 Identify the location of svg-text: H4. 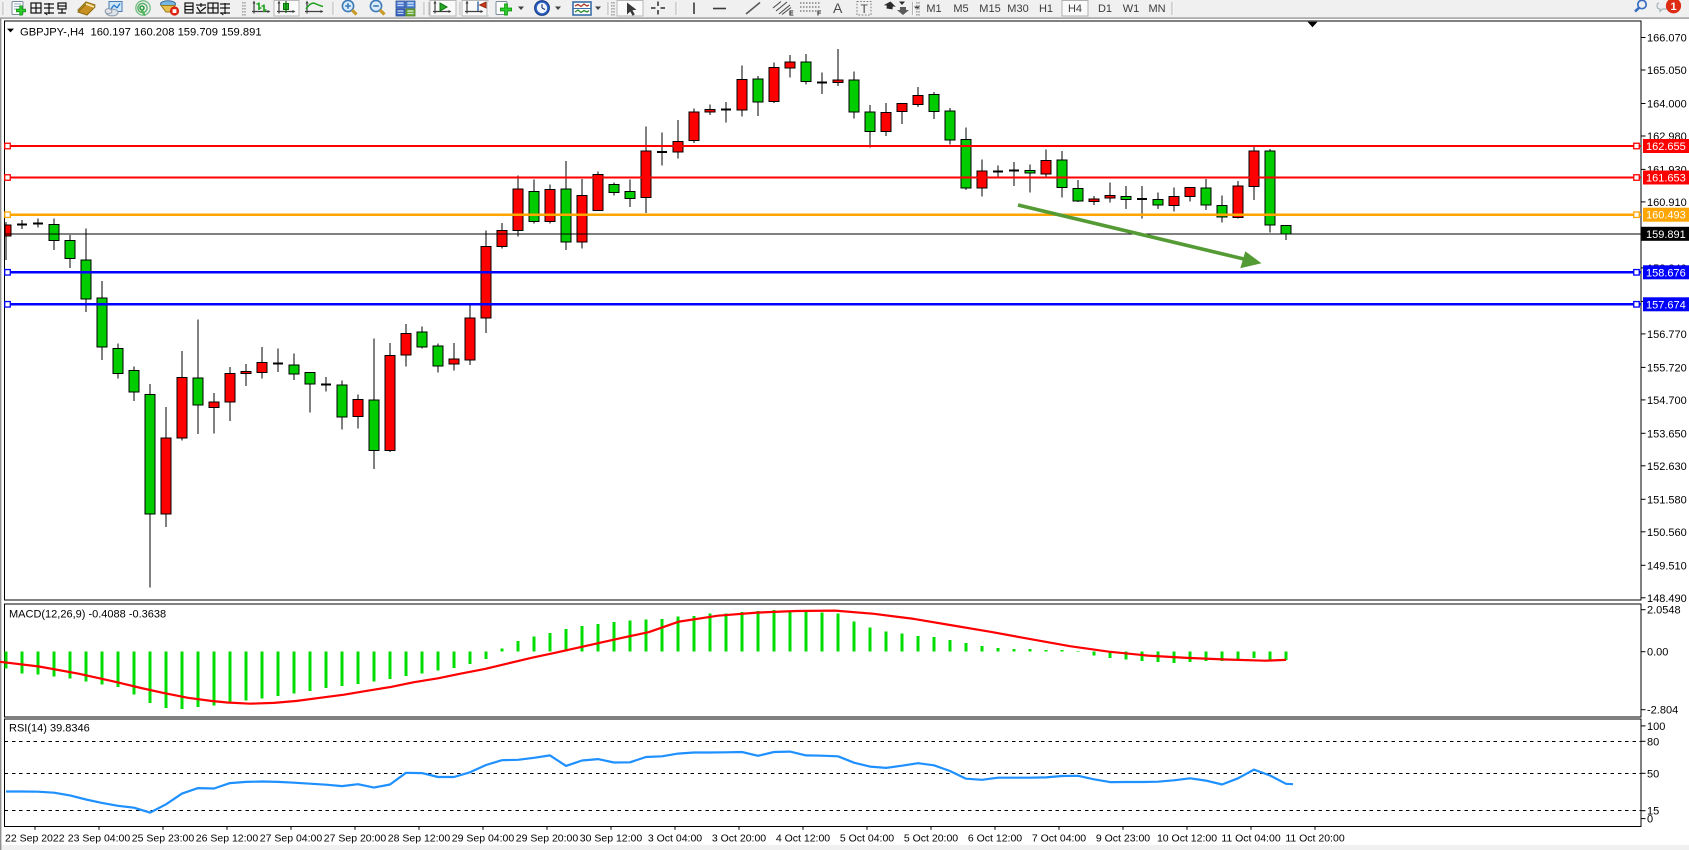
(1075, 9).